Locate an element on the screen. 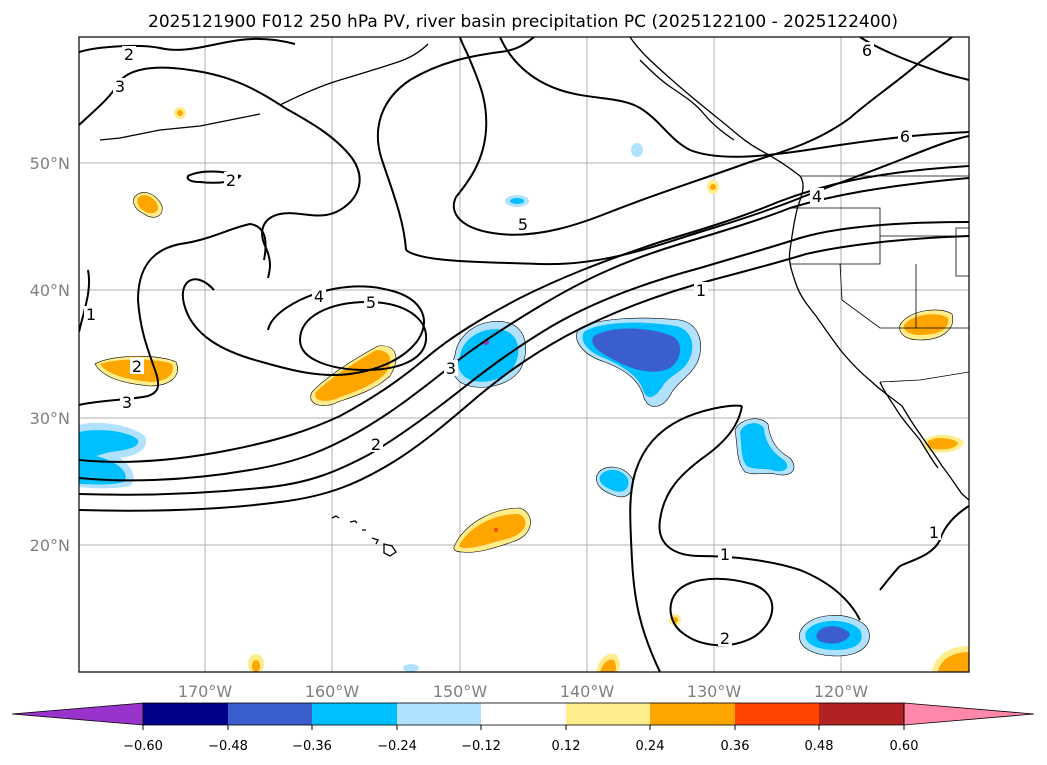 The height and width of the screenshot is (765, 1047). lat-label: 50°N is located at coordinates (50, 163).